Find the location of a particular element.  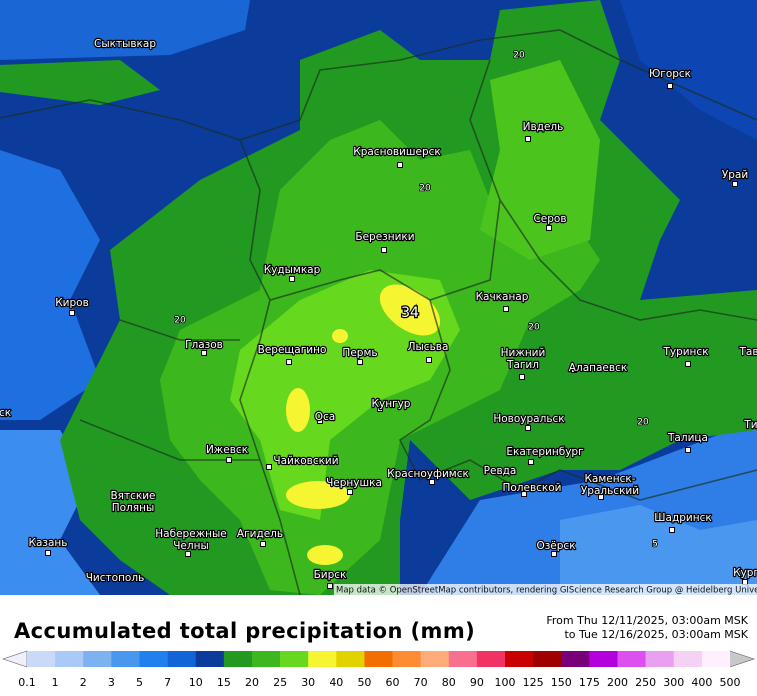

city-label: Агидель is located at coordinates (260, 534).